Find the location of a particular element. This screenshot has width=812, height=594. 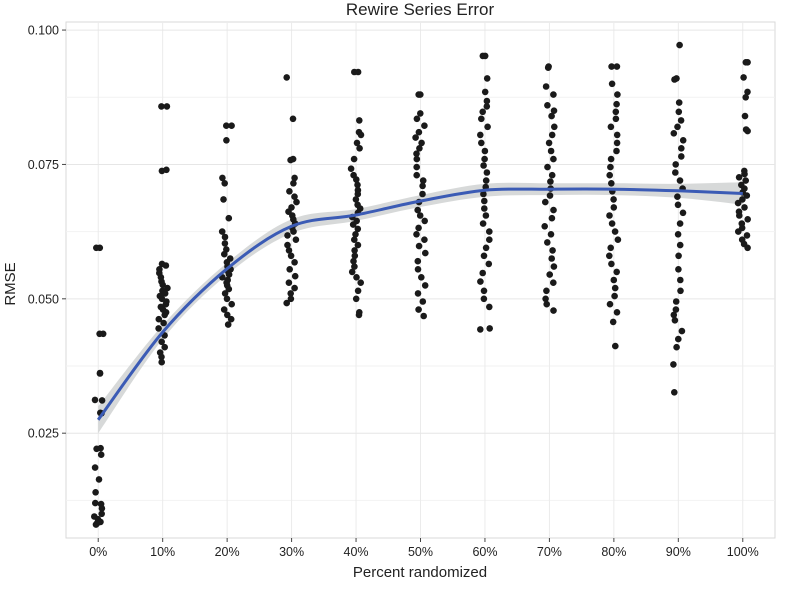

x-tick-label: 40% is located at coordinates (356, 552).